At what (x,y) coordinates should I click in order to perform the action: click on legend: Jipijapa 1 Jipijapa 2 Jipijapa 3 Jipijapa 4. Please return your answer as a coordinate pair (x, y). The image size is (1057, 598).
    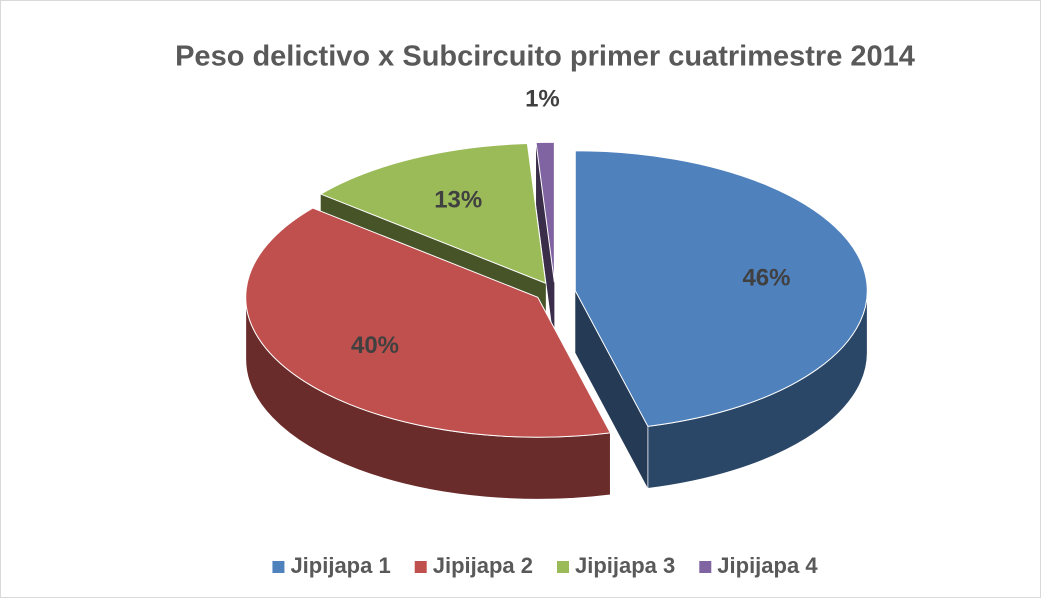
    Looking at the image, I should click on (545, 565).